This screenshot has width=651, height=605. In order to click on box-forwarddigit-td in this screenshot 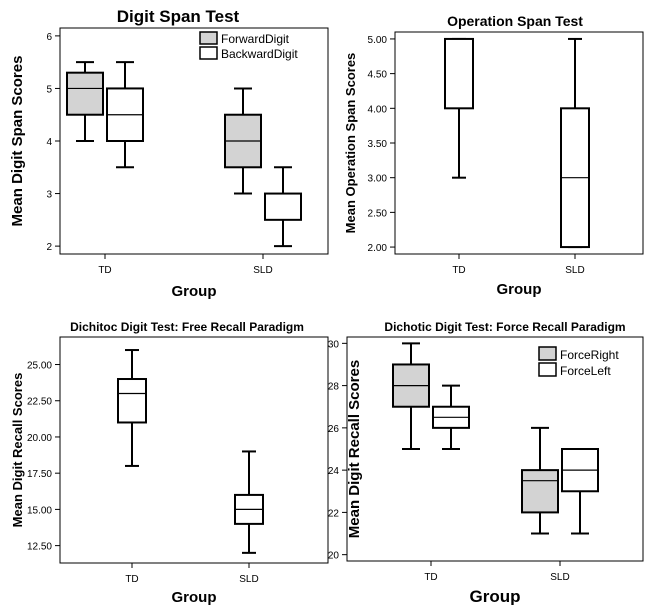, I will do `click(85, 101)`.